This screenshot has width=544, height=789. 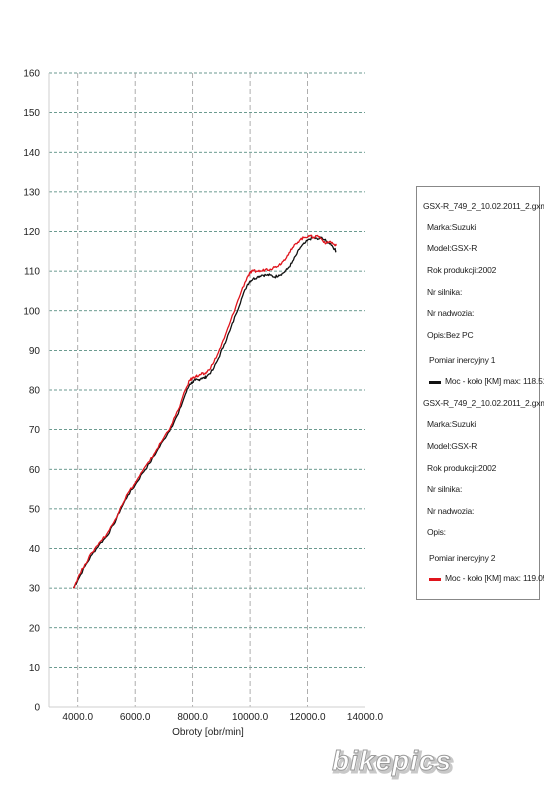 I want to click on y-tick-label: 110, so click(x=32, y=272).